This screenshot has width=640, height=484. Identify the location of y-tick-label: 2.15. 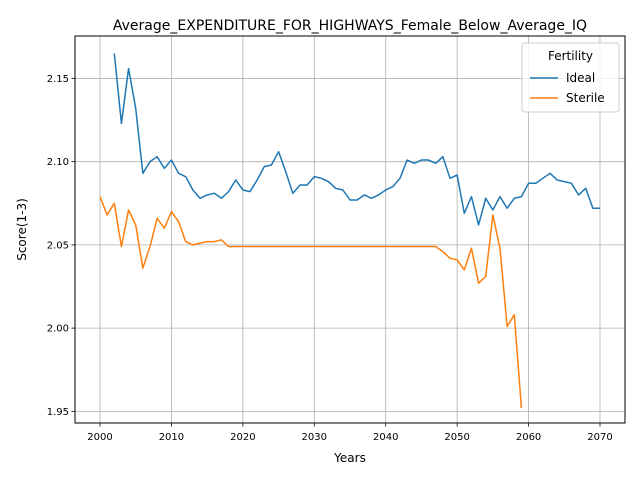
(58, 79).